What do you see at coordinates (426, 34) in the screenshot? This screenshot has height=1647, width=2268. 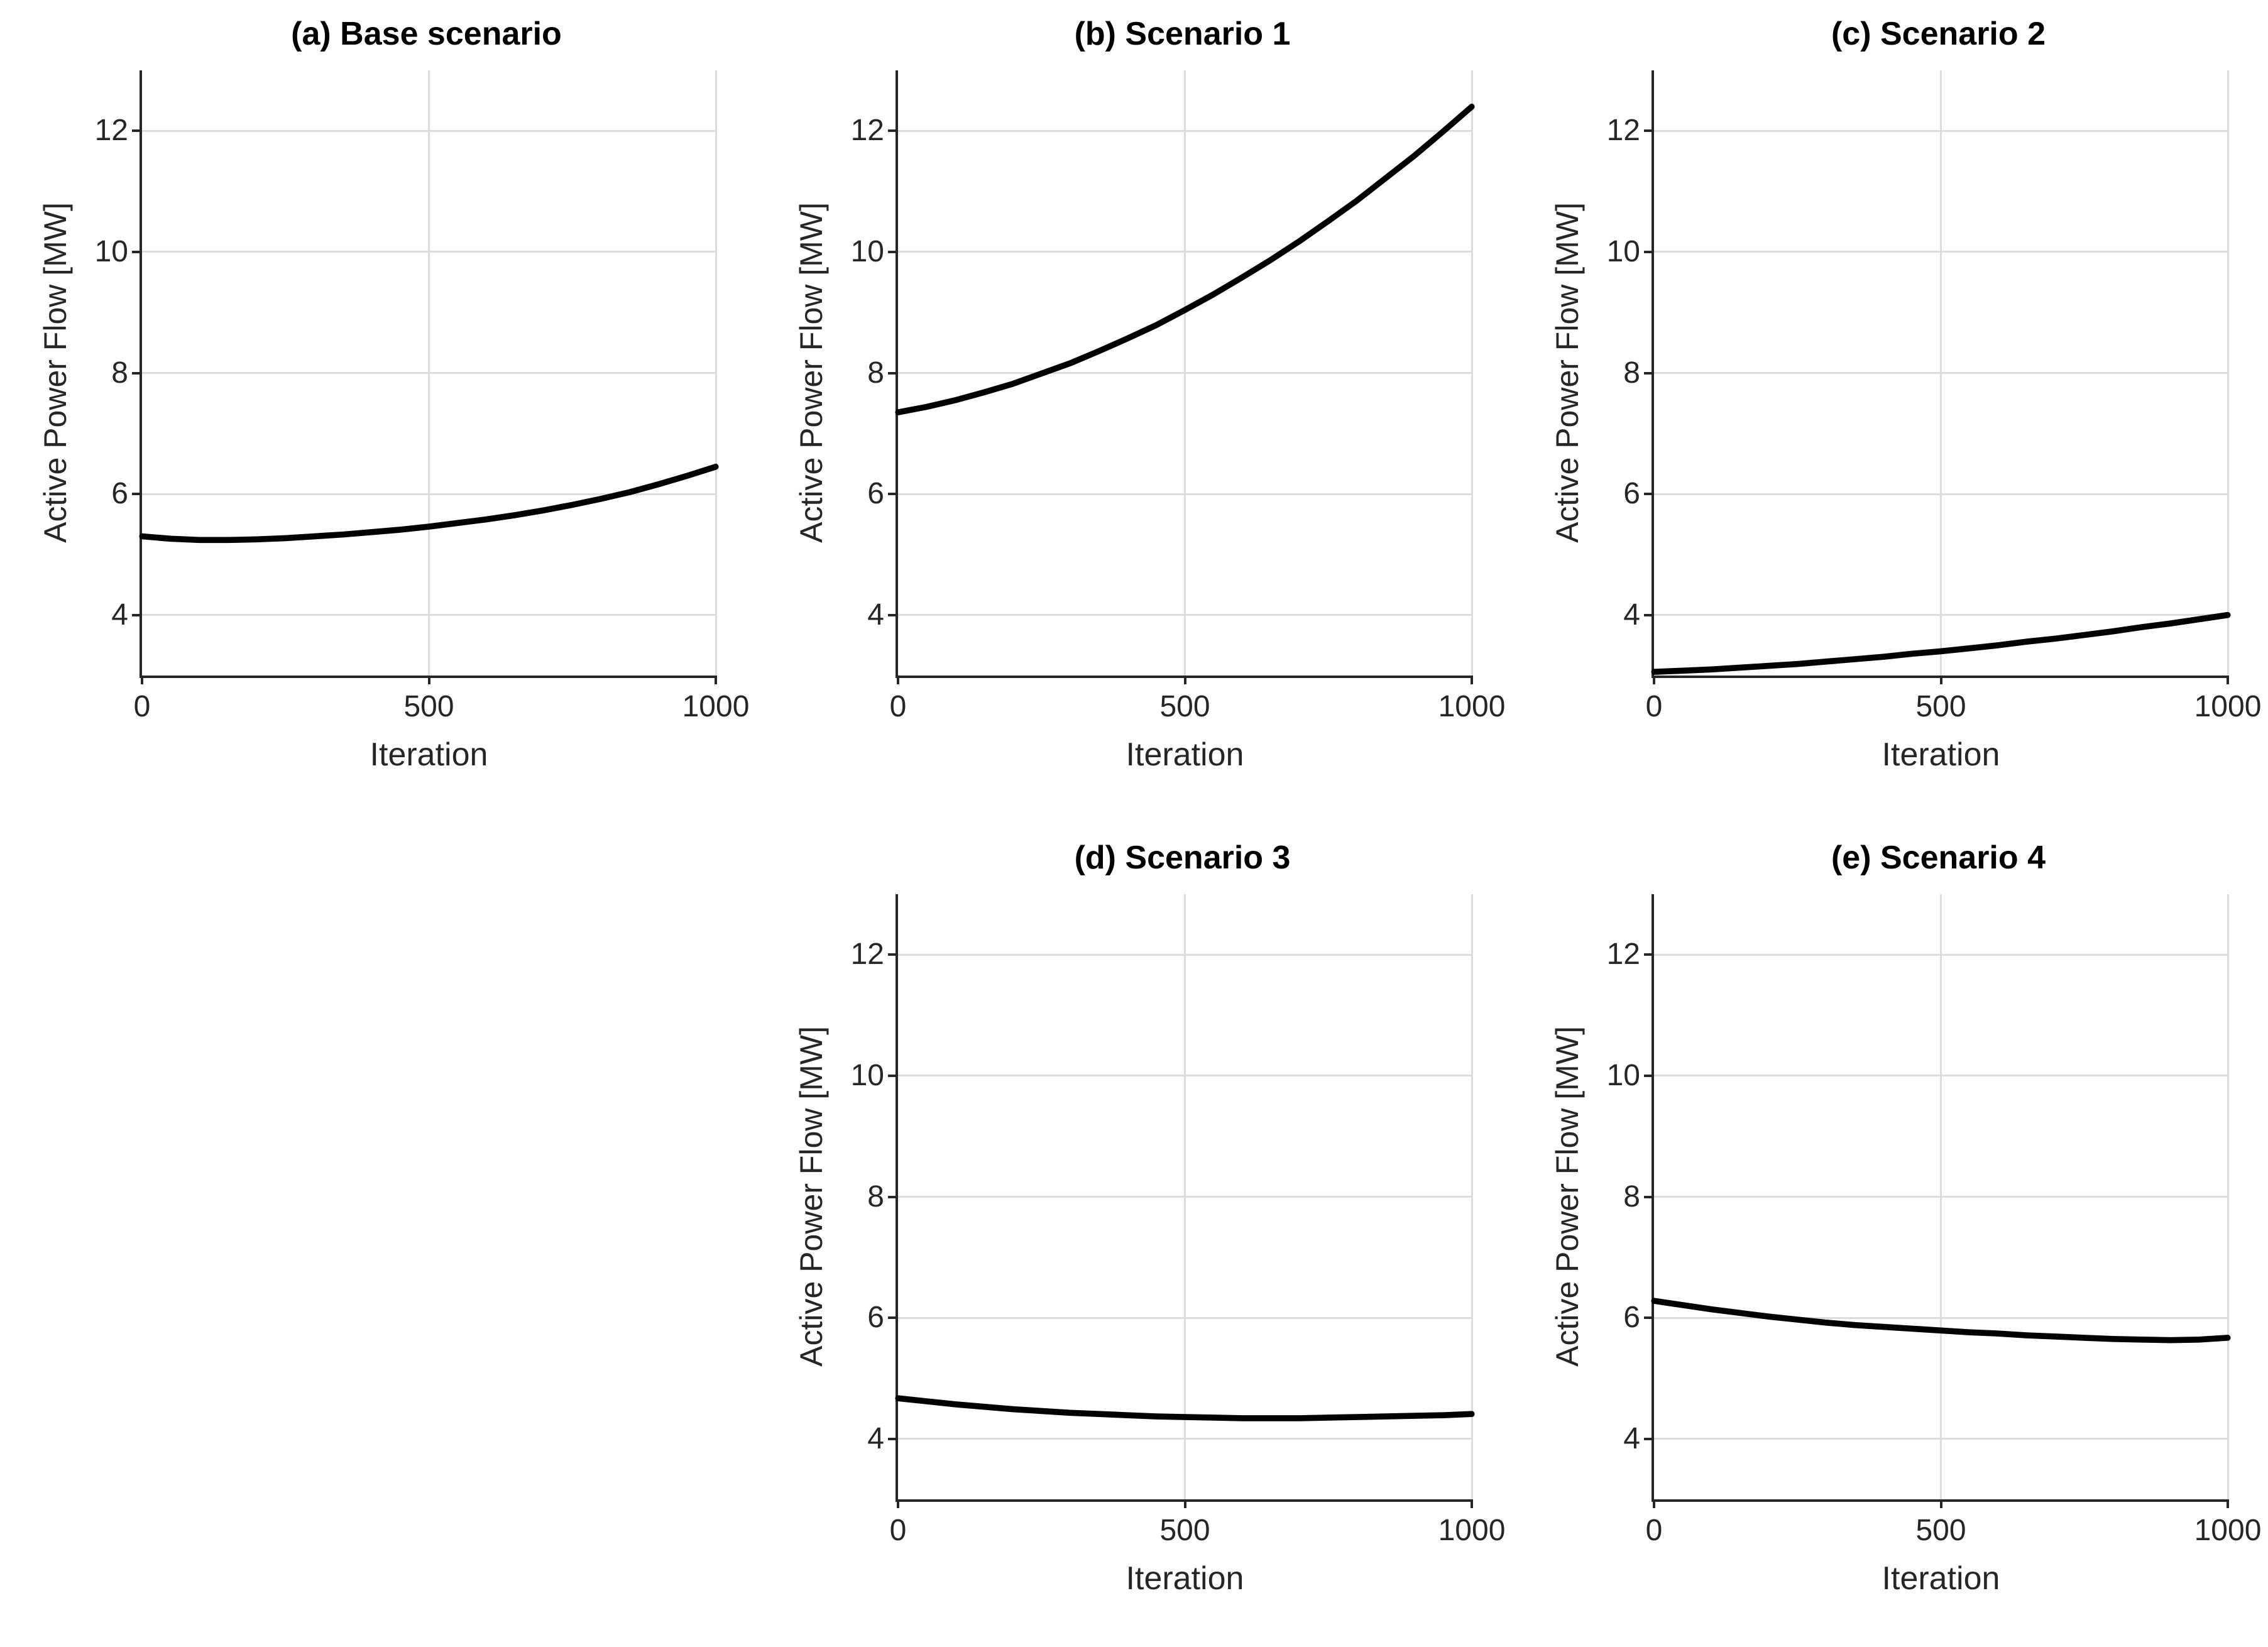 I see `panel-title: (a) Base scenario` at bounding box center [426, 34].